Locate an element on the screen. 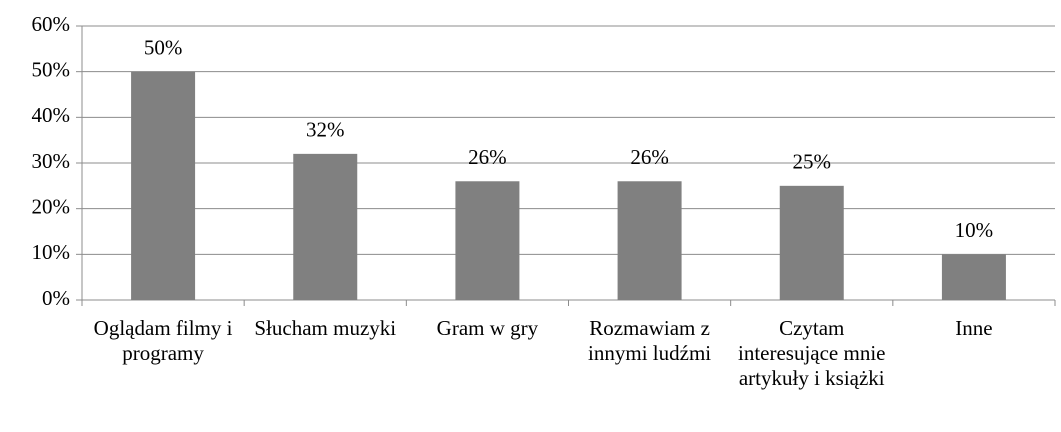  y-tick-label: 20% is located at coordinates (51, 206).